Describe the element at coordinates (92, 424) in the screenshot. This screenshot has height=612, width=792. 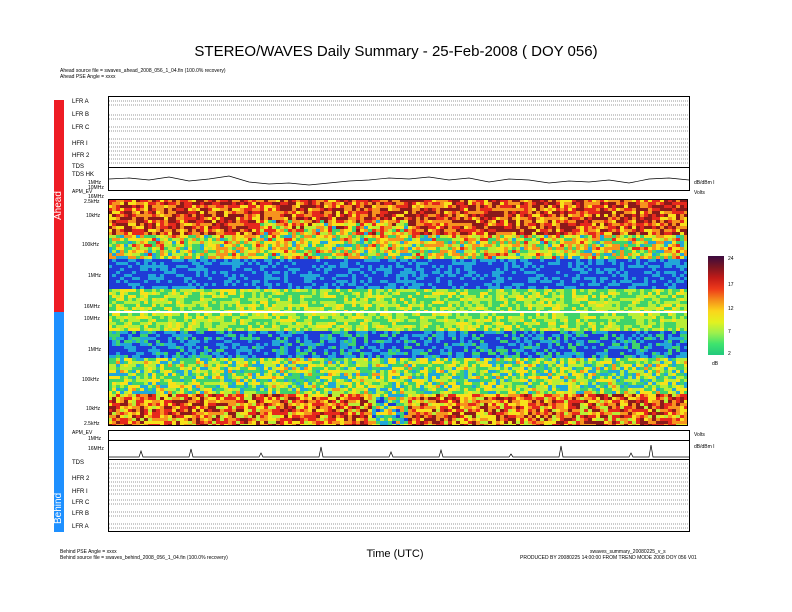
I see `behind-freq-2-5khz: 2.5kHz` at that location.